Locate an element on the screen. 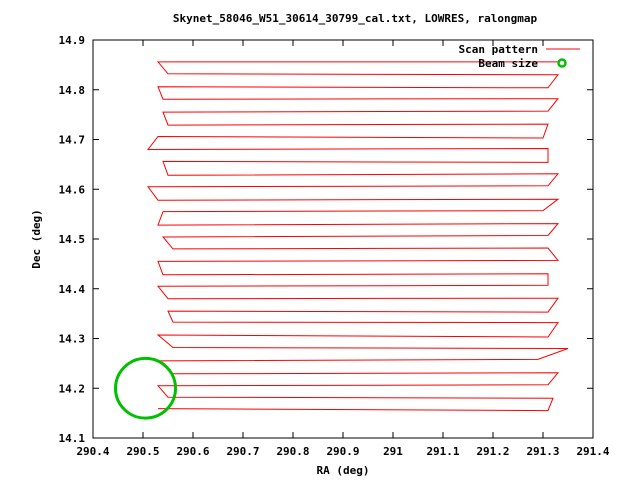 The height and width of the screenshot is (480, 640). legend-label-beam: Beam size is located at coordinates (508, 63).